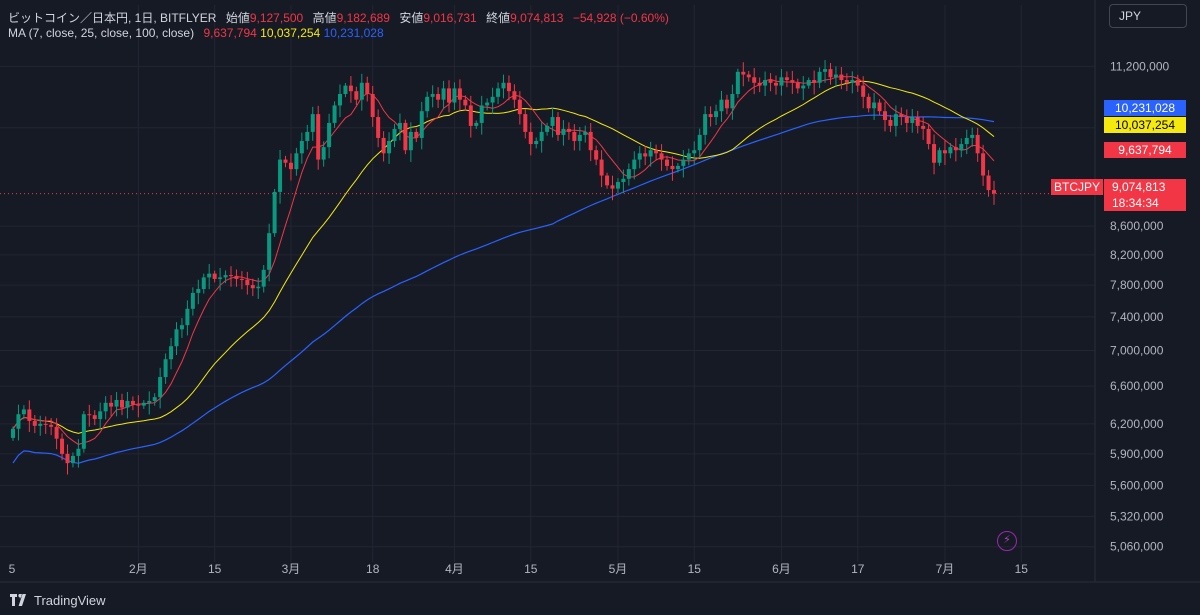 This screenshot has height=615, width=1200. Describe the element at coordinates (781, 569) in the screenshot. I see `time-tick-label: 6月` at that location.